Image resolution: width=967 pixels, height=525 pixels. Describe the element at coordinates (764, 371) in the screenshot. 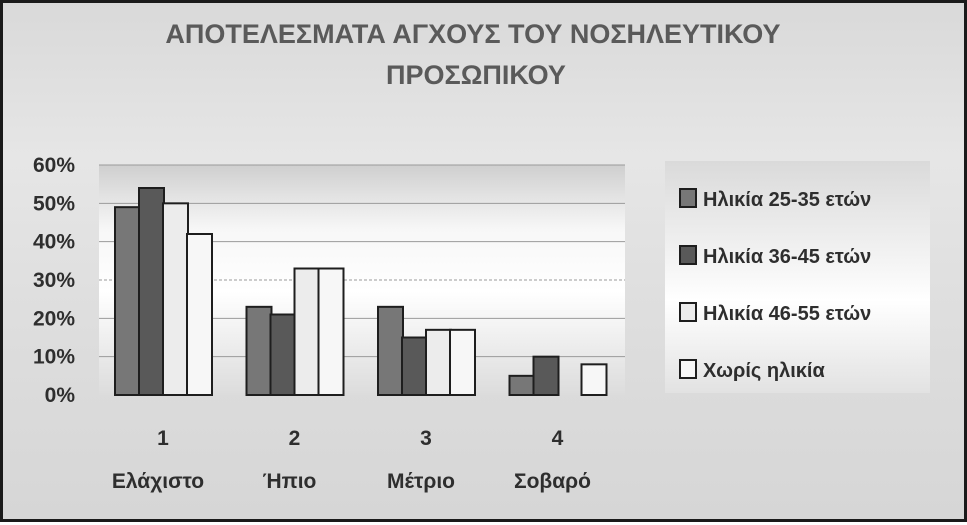

I see `legend-label: Χωρίς ηλικία` at that location.